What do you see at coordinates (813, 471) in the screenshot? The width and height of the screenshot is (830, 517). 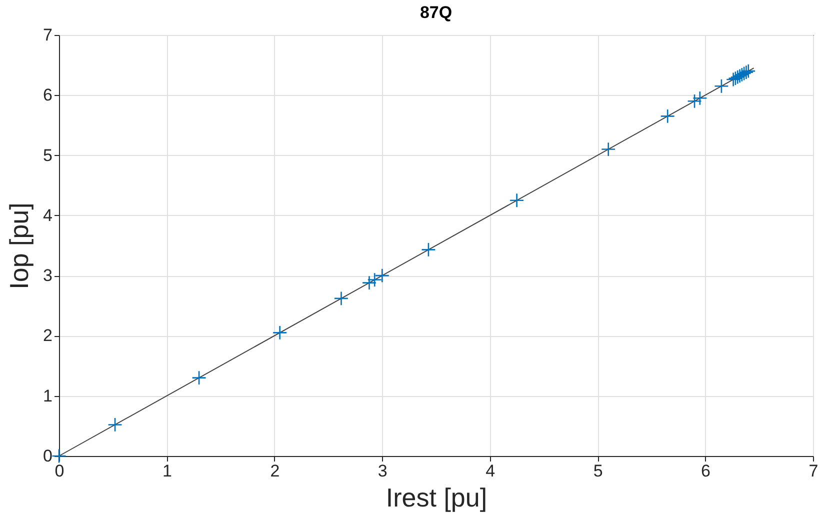 I see `x-tick-label: 7` at bounding box center [813, 471].